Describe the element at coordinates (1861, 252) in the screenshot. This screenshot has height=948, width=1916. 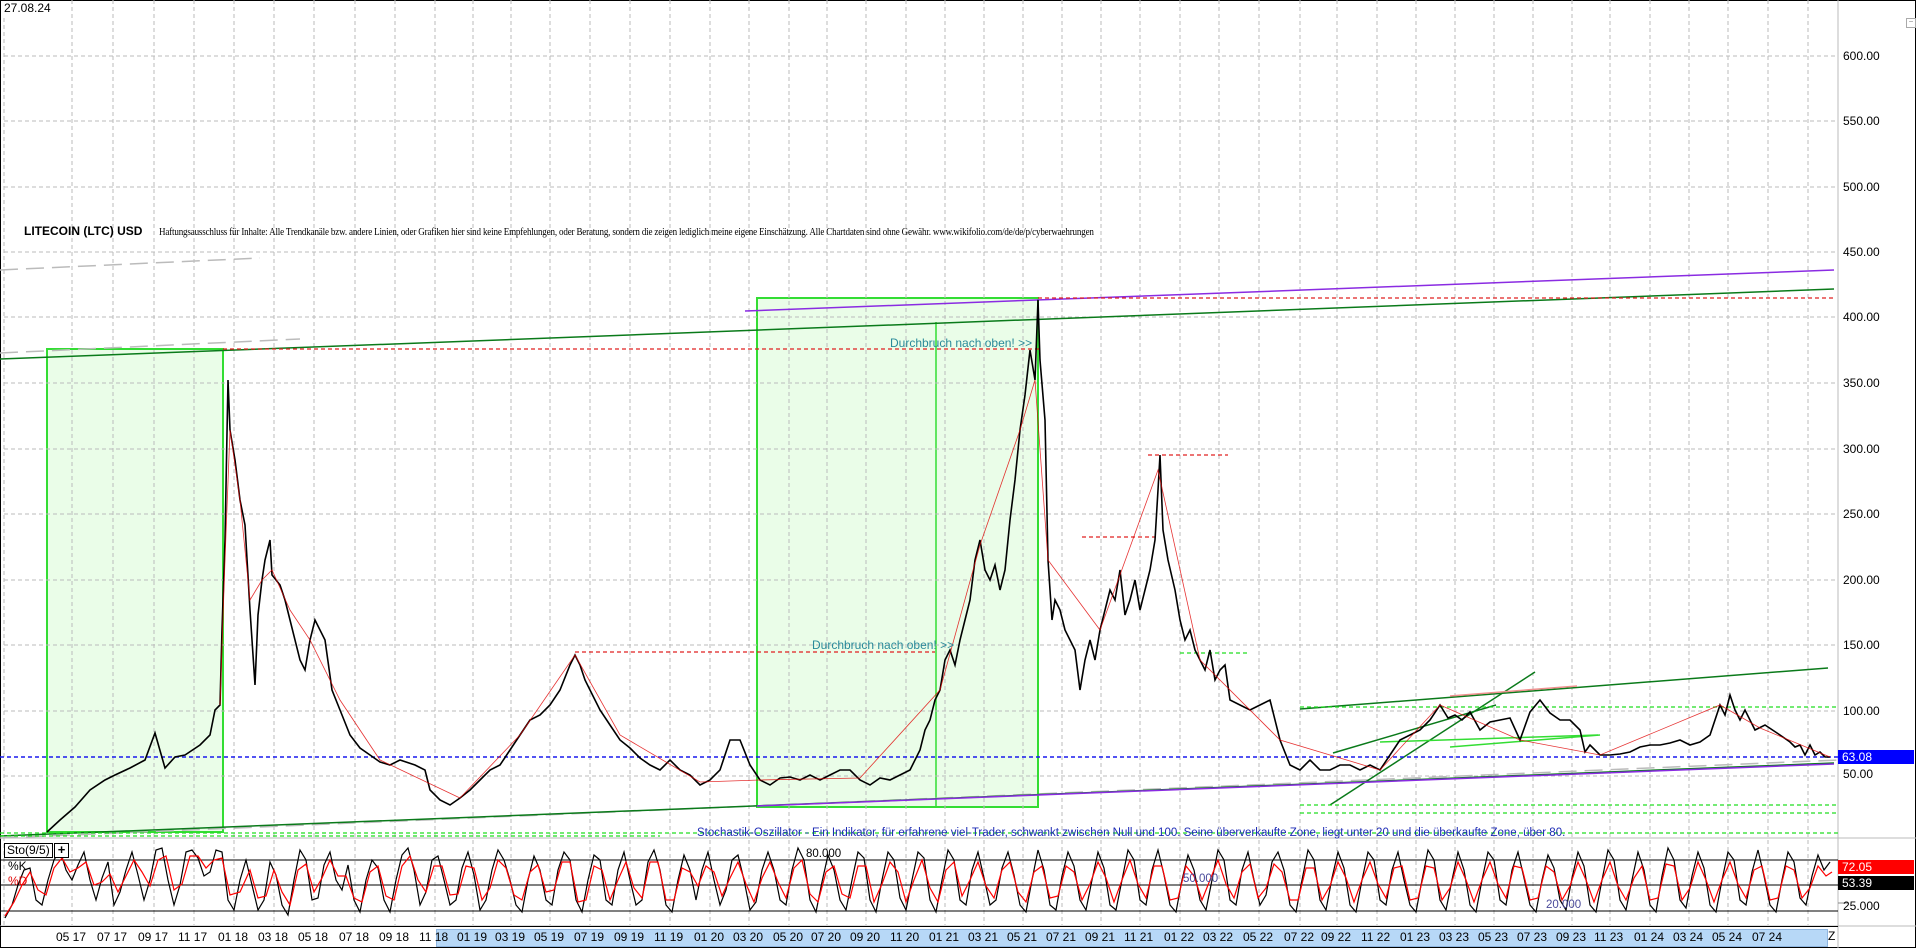
I see `price-tick: 450.00` at that location.